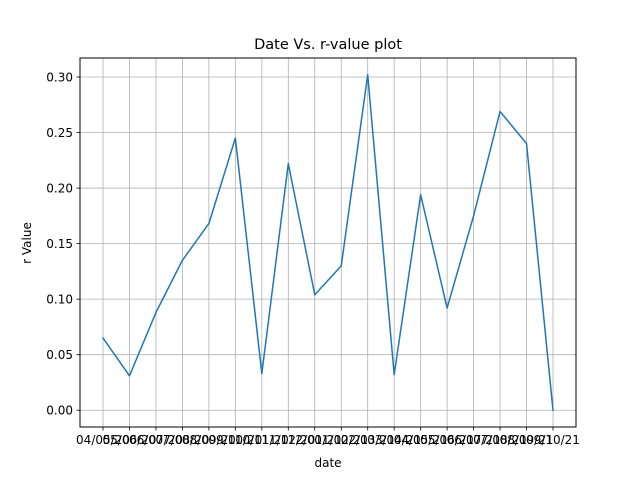 The height and width of the screenshot is (480, 640). I want to click on x-tick-label: 08/09/21, so click(527, 440).